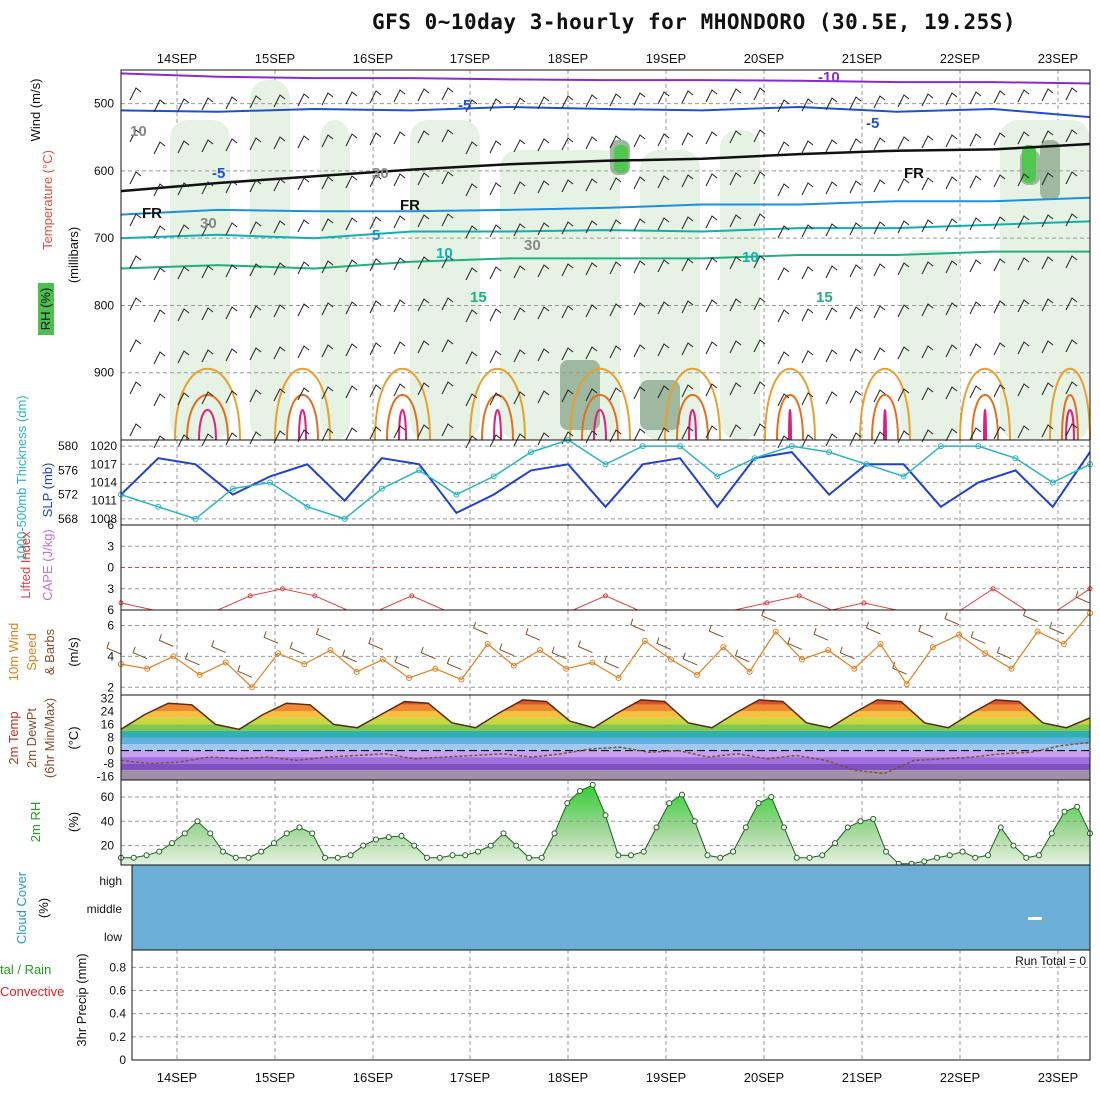  Describe the element at coordinates (104, 171) in the screenshot. I see `pressure-tick: 600` at that location.